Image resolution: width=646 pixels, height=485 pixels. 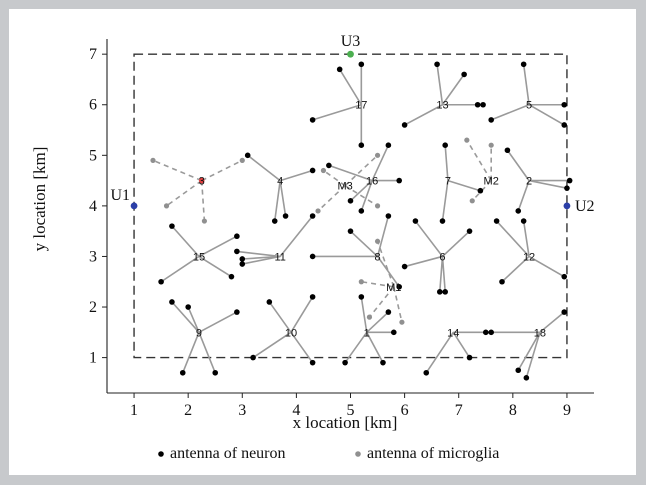 What do you see at coordinates (39, 199) in the screenshot?
I see `y-axis-label: y location [km]` at bounding box center [39, 199].